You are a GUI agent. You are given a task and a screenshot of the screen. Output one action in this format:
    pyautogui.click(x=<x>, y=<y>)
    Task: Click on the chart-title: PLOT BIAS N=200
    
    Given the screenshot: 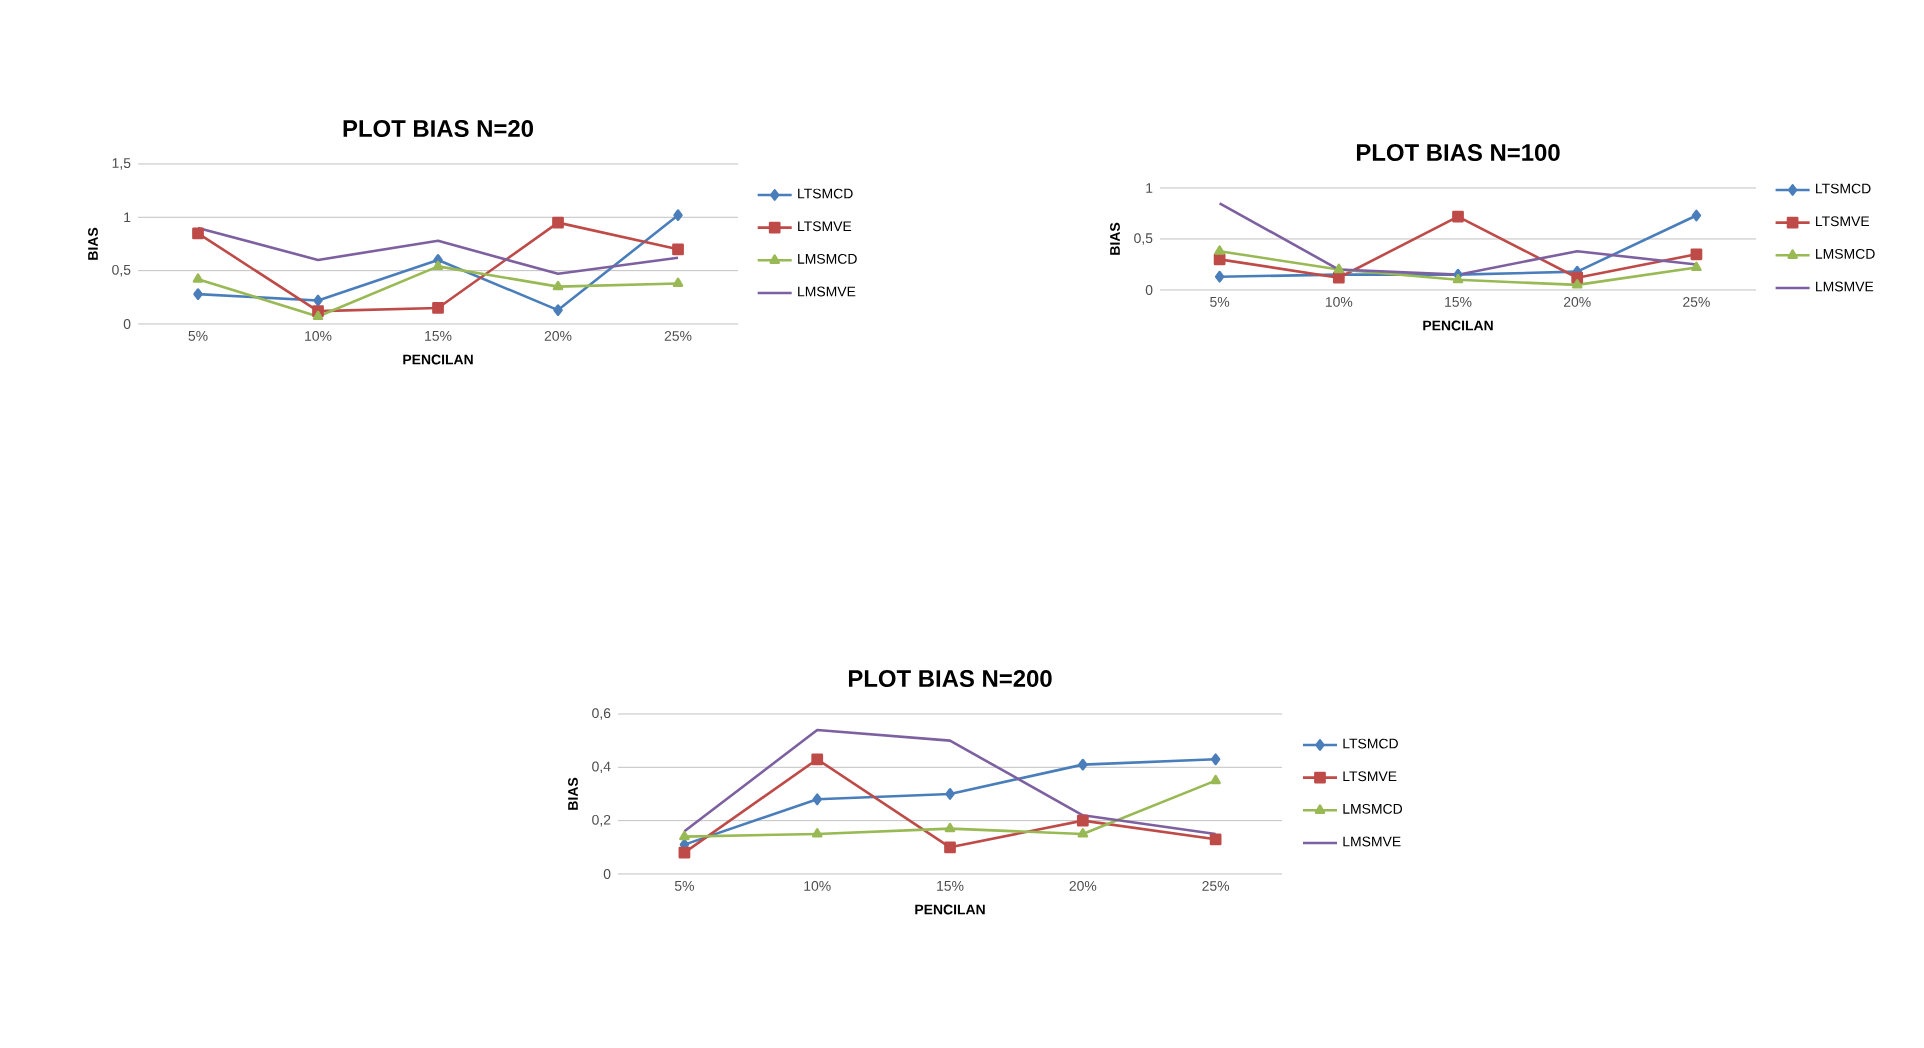 What is the action you would take?
    pyautogui.click(x=950, y=678)
    